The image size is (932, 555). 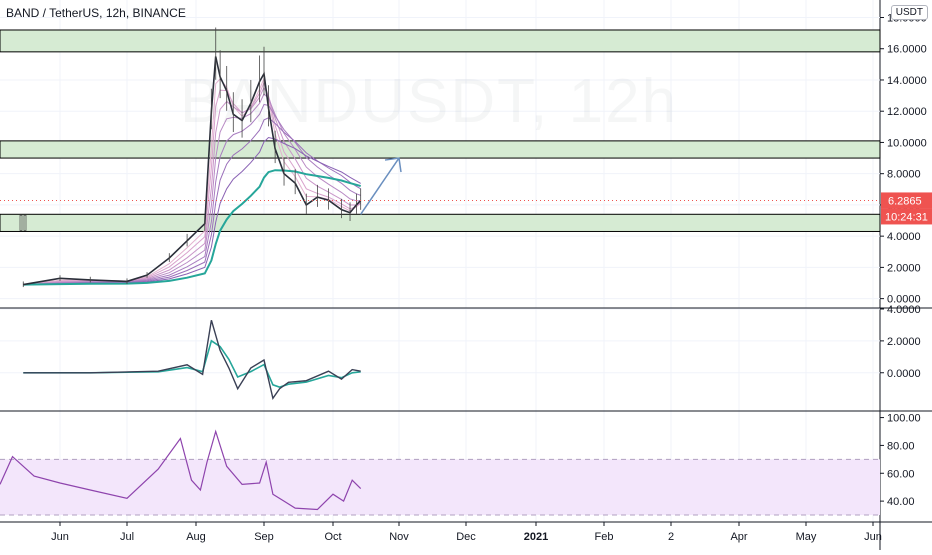 What do you see at coordinates (909, 12) in the screenshot?
I see `currency-badge: USDT` at bounding box center [909, 12].